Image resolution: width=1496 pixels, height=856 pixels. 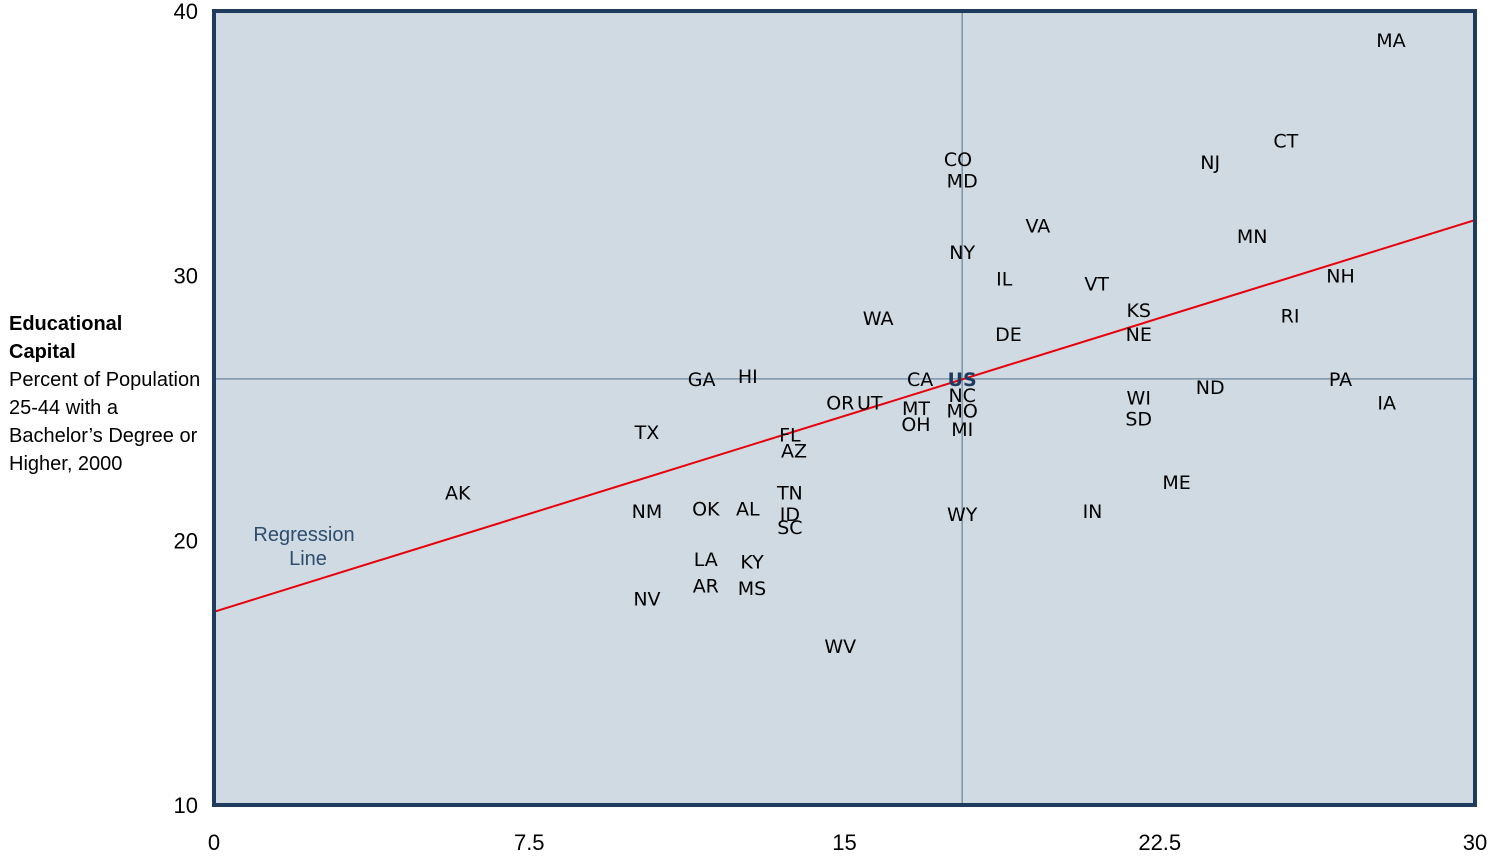 What do you see at coordinates (915, 425) in the screenshot?
I see `point-label-oh: OH` at bounding box center [915, 425].